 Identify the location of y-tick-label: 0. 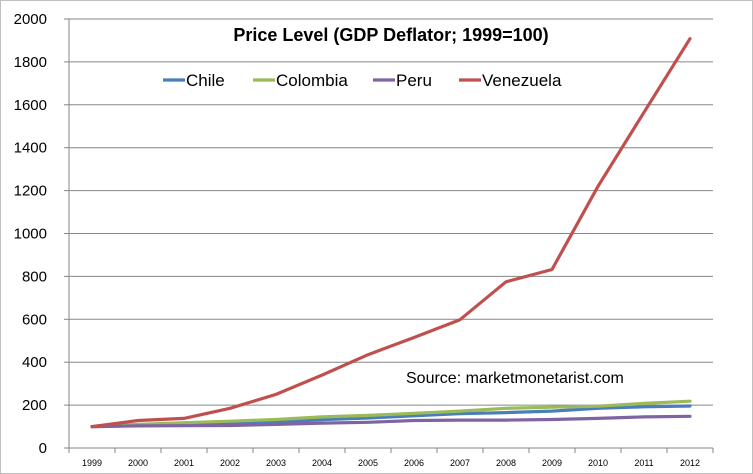
(43, 448).